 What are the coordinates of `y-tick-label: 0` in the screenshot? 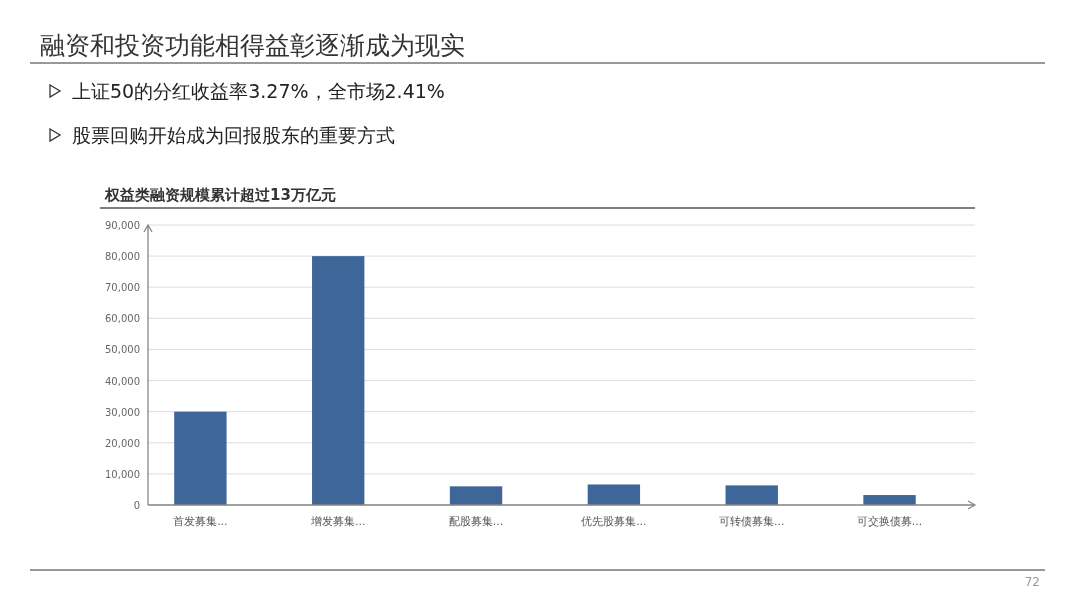 It's located at (136, 505).